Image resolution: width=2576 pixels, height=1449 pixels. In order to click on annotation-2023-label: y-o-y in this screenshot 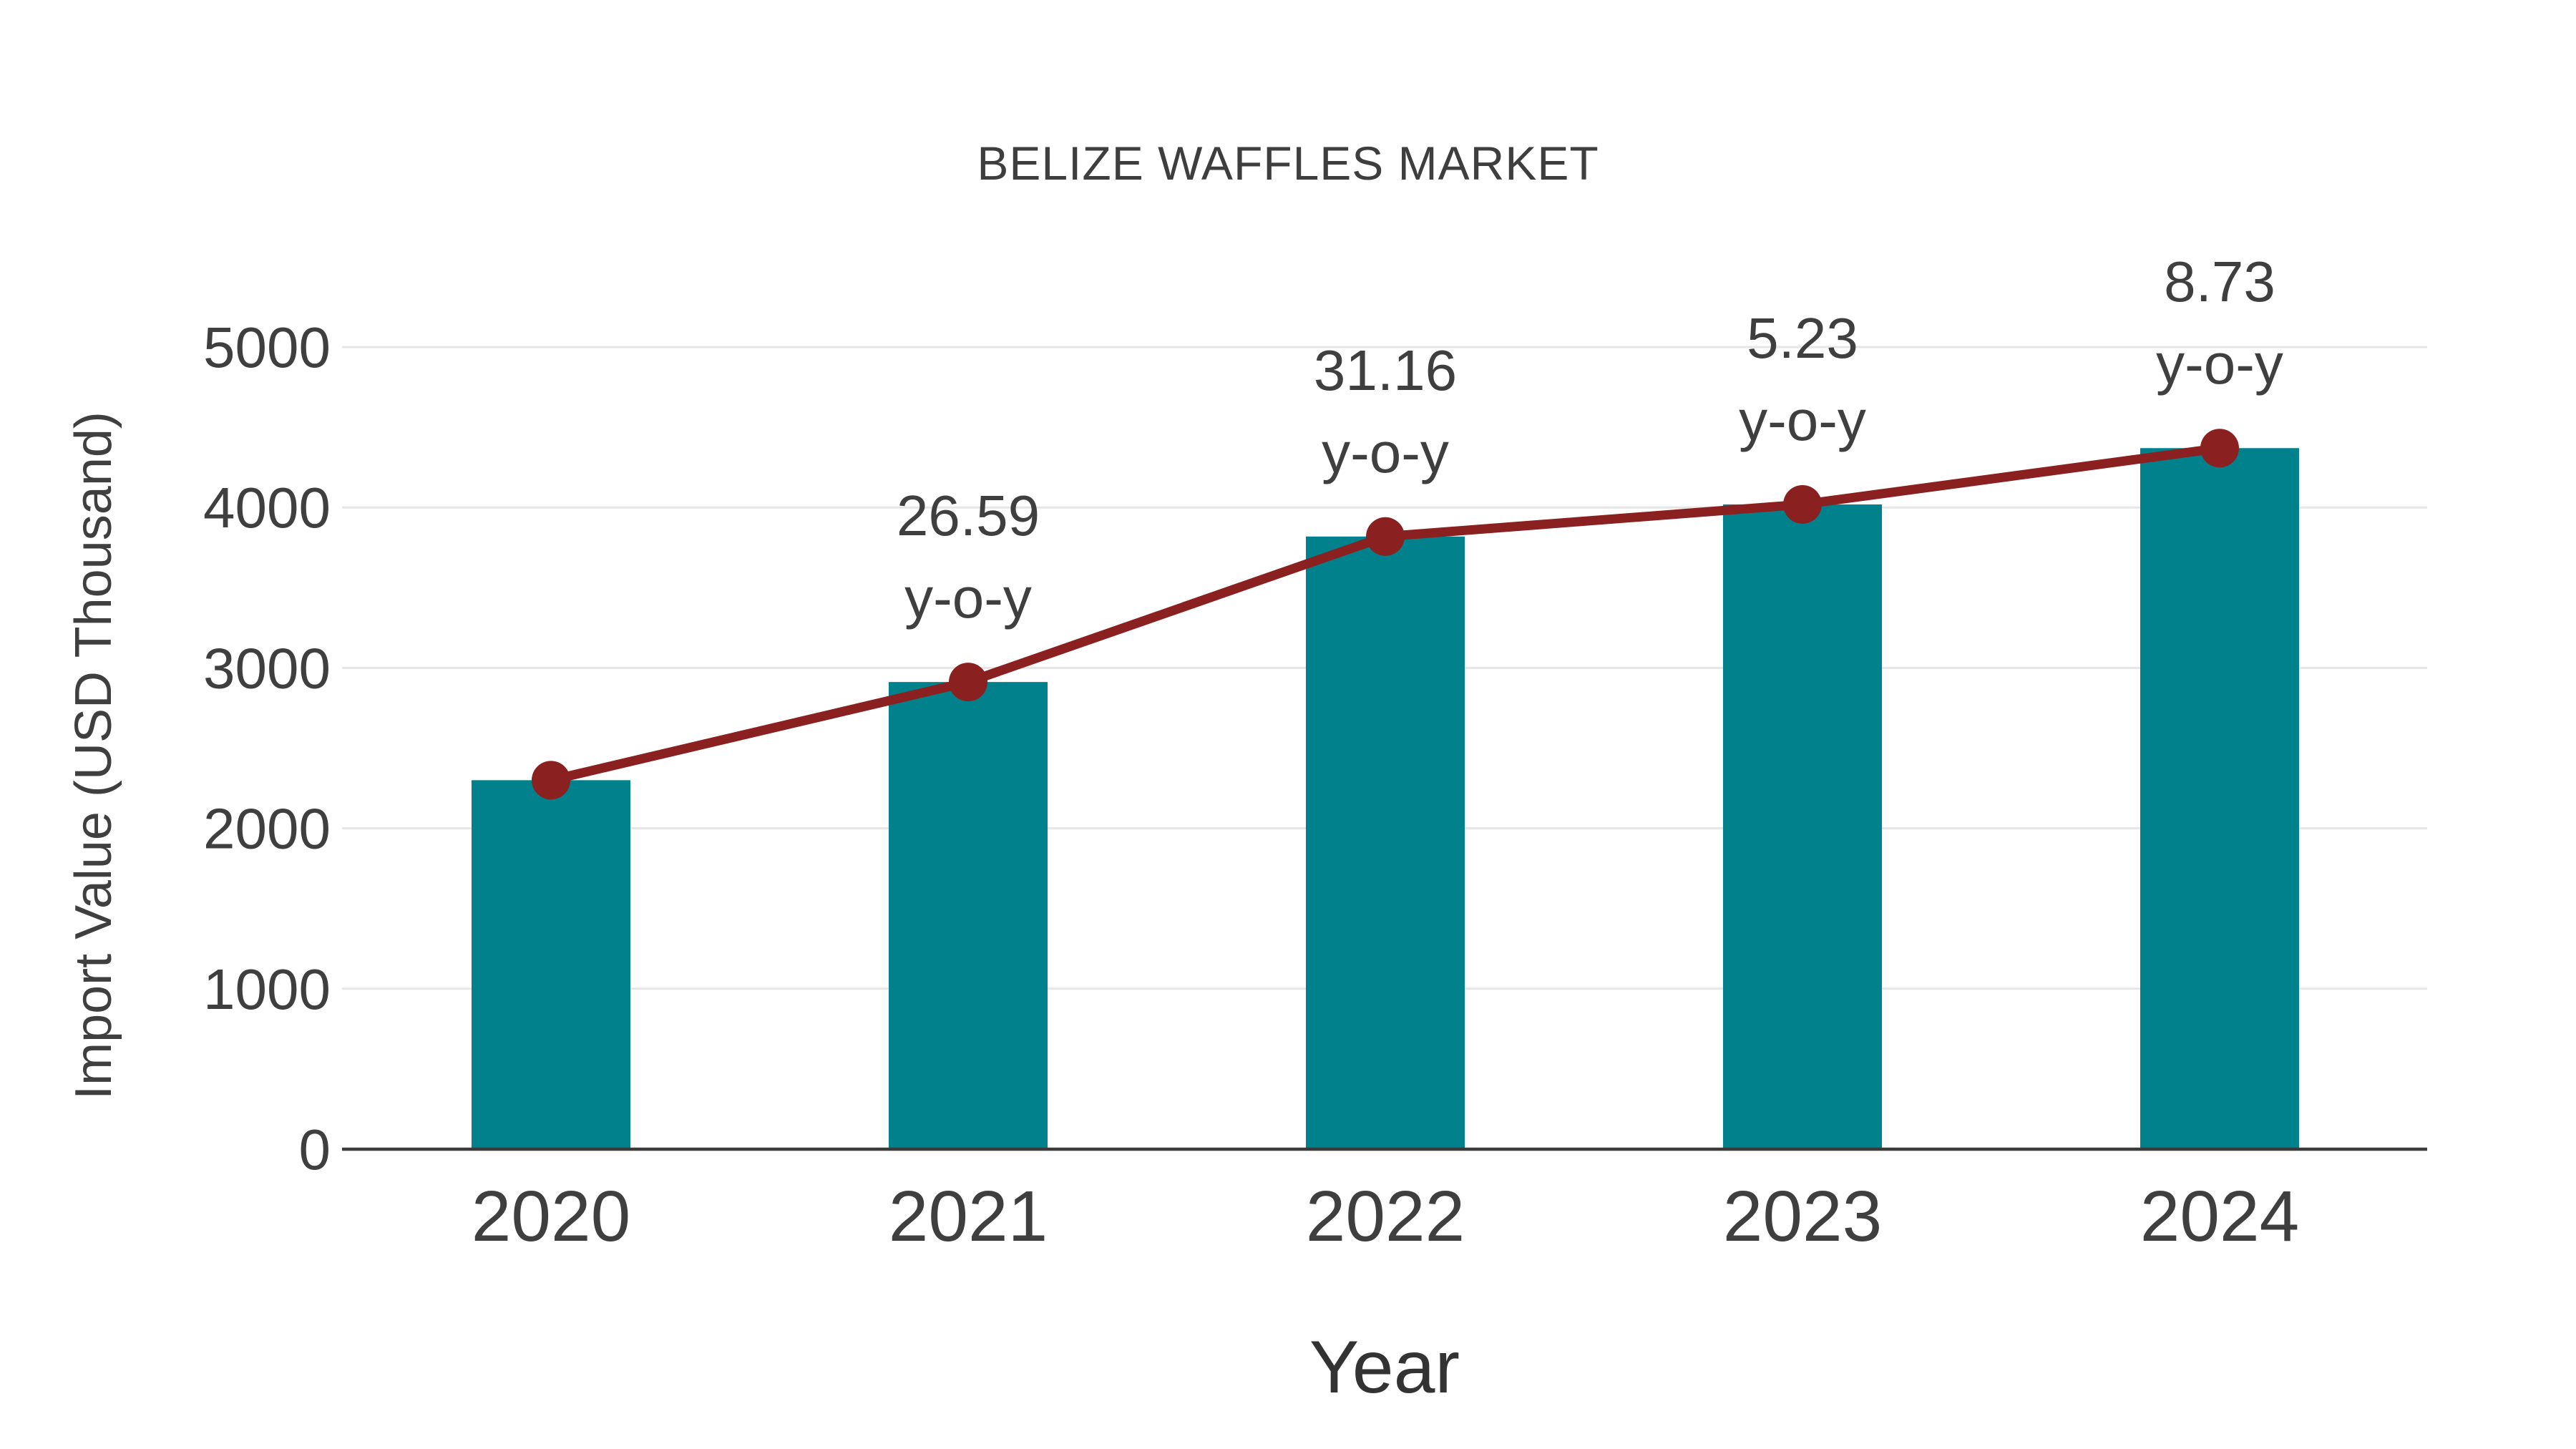, I will do `click(1802, 420)`.